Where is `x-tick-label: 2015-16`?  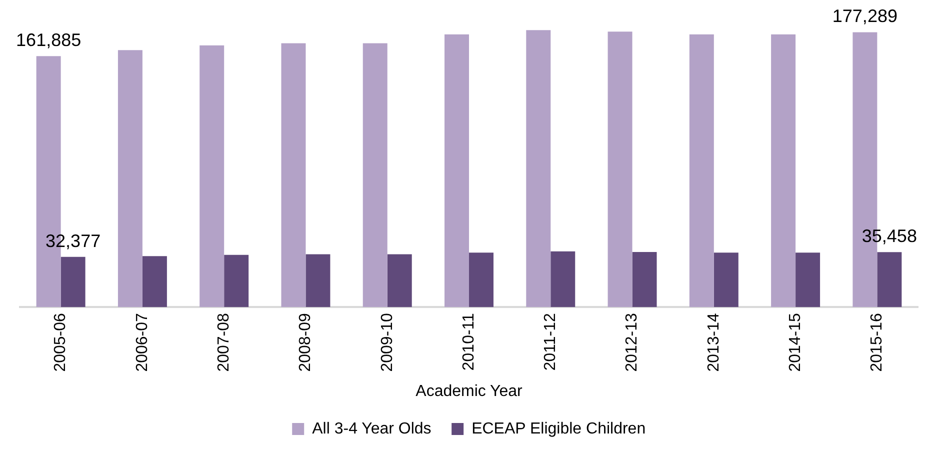 x-tick-label: 2015-16 is located at coordinates (877, 342).